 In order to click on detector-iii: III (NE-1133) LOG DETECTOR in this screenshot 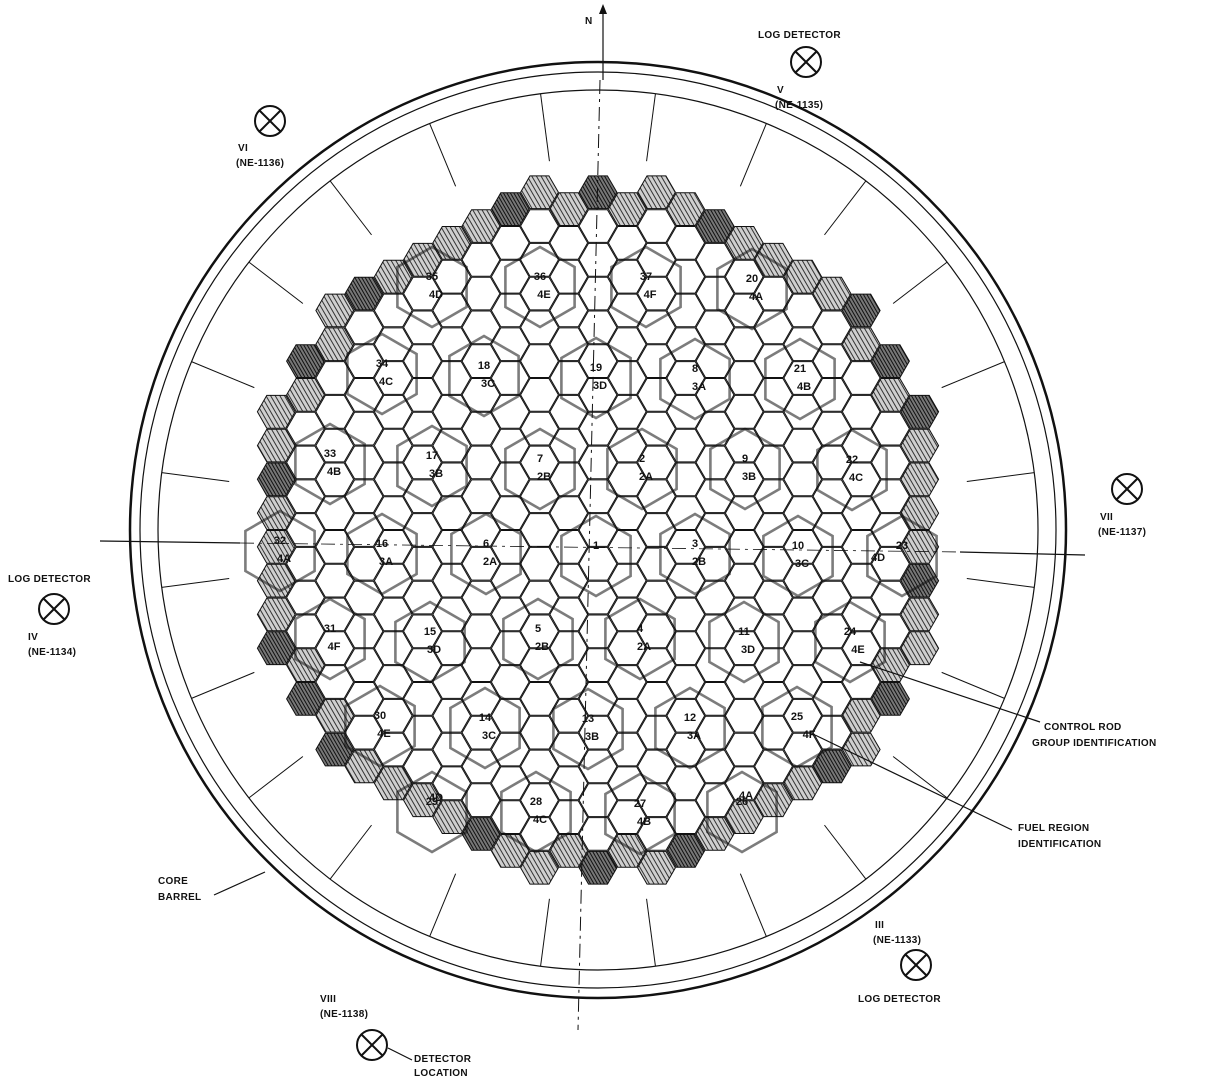, I will do `click(899, 962)`.